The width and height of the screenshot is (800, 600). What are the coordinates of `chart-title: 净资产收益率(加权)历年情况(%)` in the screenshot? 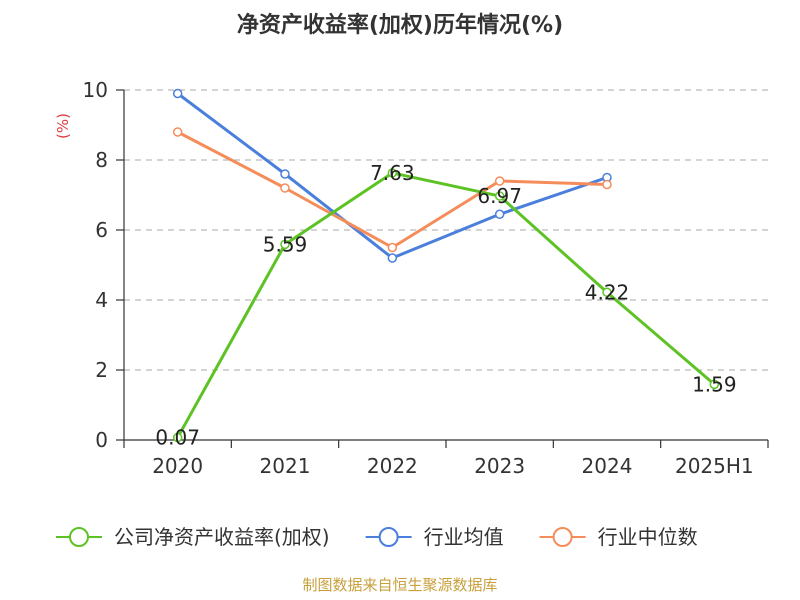 It's located at (400, 25).